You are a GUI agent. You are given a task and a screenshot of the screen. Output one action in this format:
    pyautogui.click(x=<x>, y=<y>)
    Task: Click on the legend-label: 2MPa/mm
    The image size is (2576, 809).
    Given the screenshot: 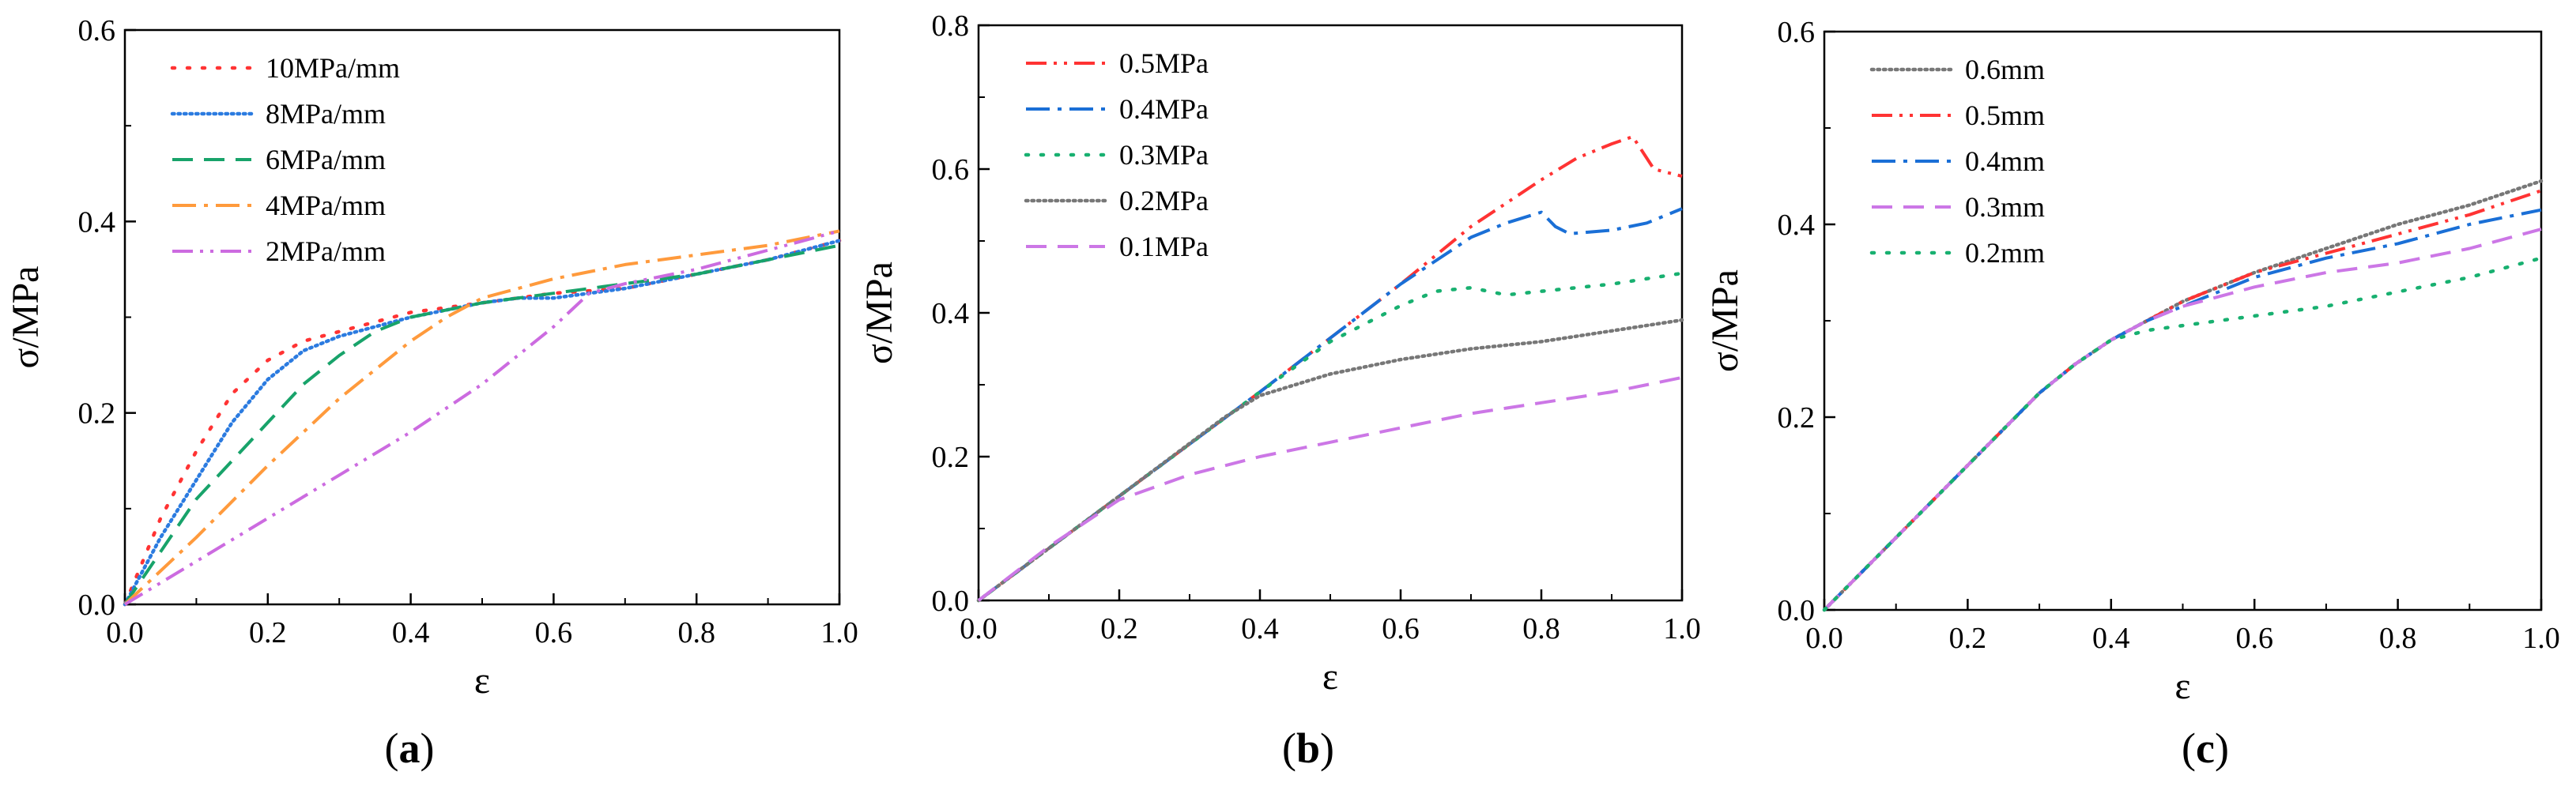 What is the action you would take?
    pyautogui.click(x=326, y=251)
    